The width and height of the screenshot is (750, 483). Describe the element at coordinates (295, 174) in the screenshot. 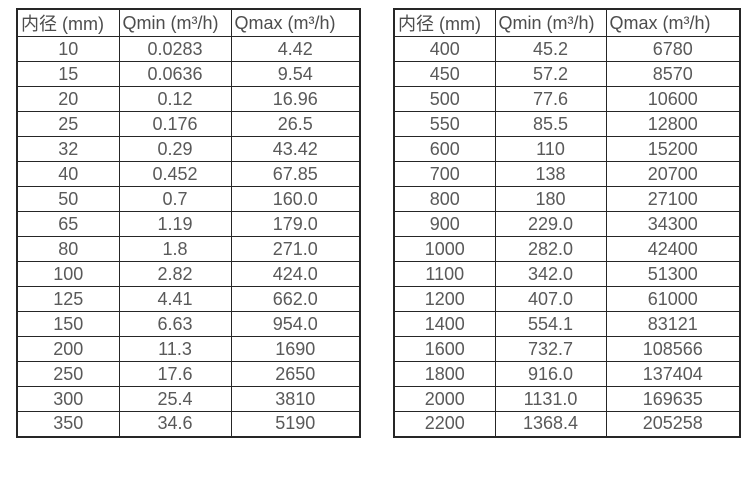

I see `qmax-cell: 67.85` at that location.